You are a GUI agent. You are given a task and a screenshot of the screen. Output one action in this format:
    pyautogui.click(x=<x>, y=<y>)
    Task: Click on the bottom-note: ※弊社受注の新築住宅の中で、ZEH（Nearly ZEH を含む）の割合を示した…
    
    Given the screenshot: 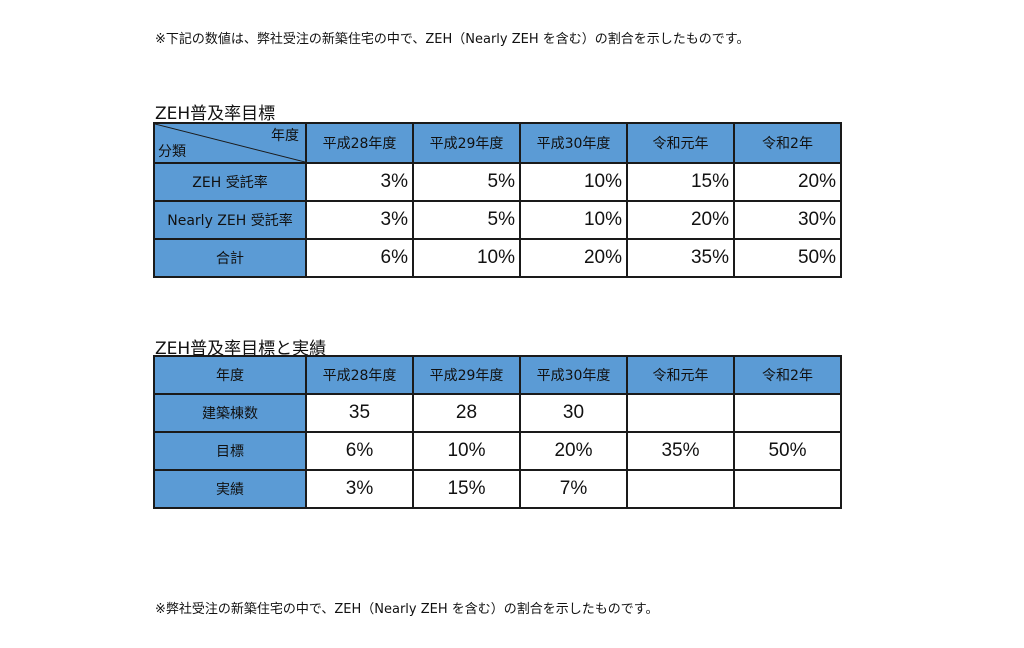 What is the action you would take?
    pyautogui.click(x=407, y=609)
    